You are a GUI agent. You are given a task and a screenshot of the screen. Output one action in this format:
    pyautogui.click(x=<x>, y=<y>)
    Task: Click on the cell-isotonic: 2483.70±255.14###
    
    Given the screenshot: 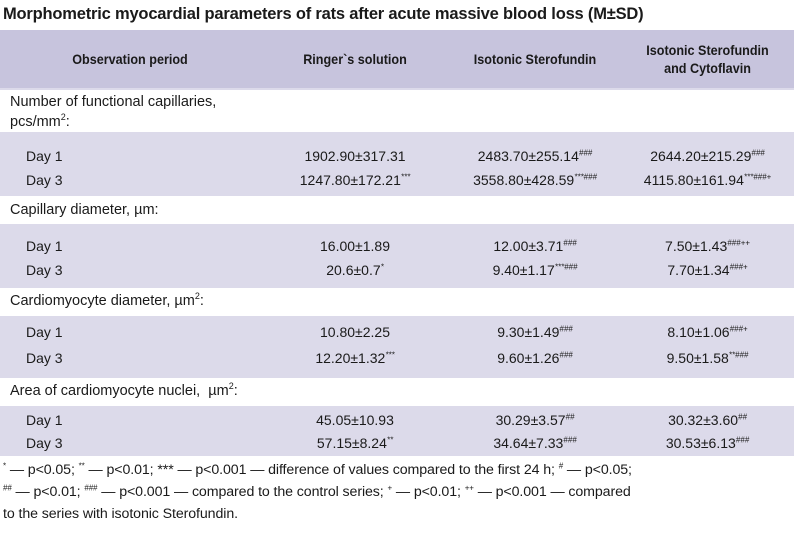 What is the action you would take?
    pyautogui.click(x=535, y=156)
    